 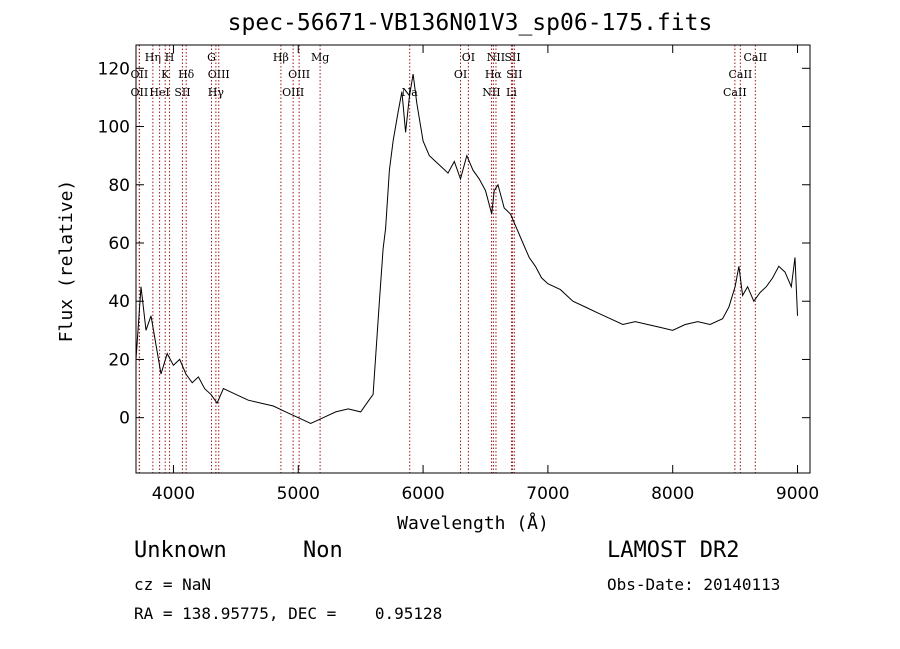 What do you see at coordinates (159, 92) in the screenshot?
I see `line-marker-label: HeI` at bounding box center [159, 92].